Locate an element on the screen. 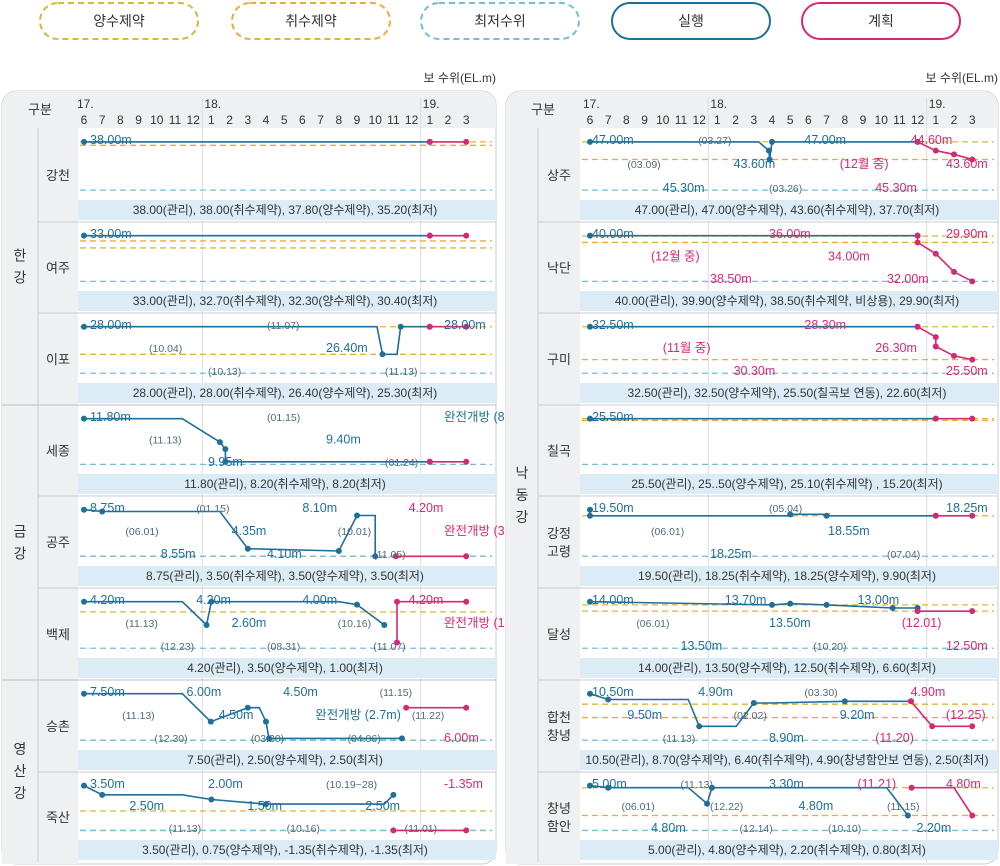 The image size is (1000, 866). station-name: 창녕 is located at coordinates (559, 808).